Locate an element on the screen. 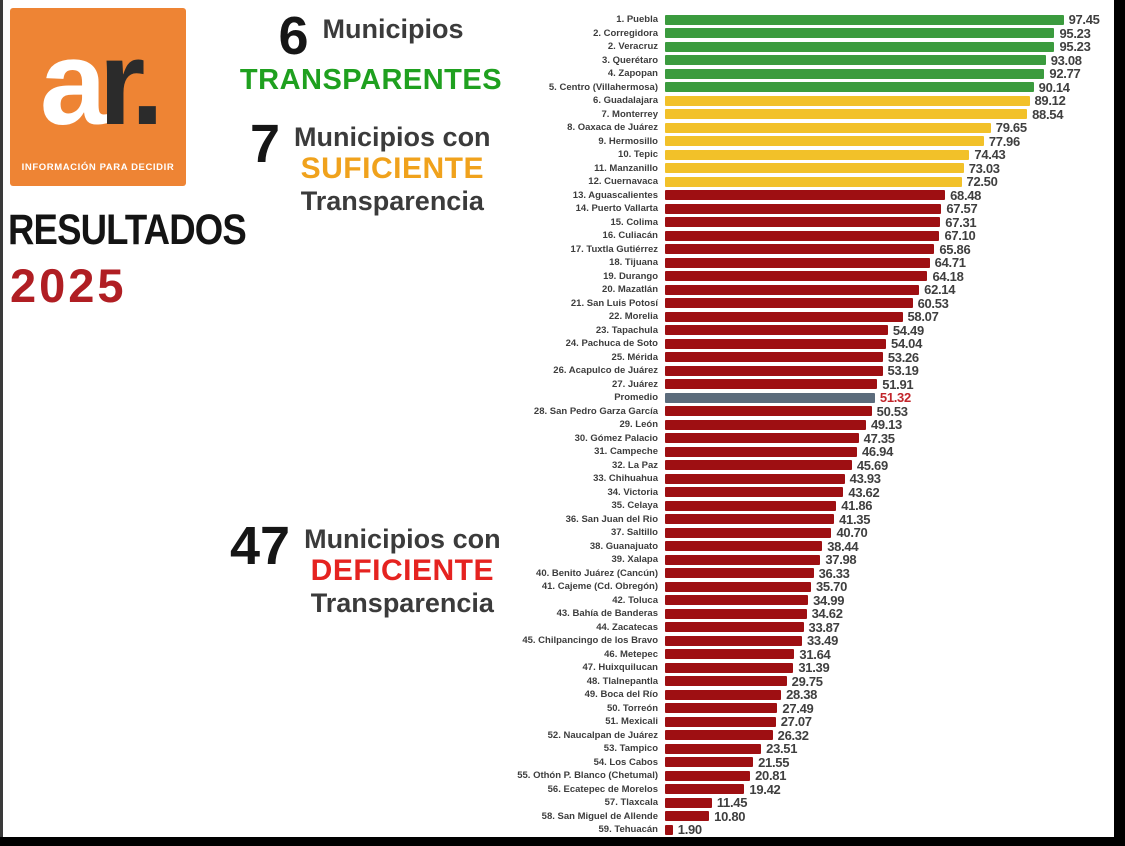  bar-label: 28. San Pedro Garza García is located at coordinates (595, 411).